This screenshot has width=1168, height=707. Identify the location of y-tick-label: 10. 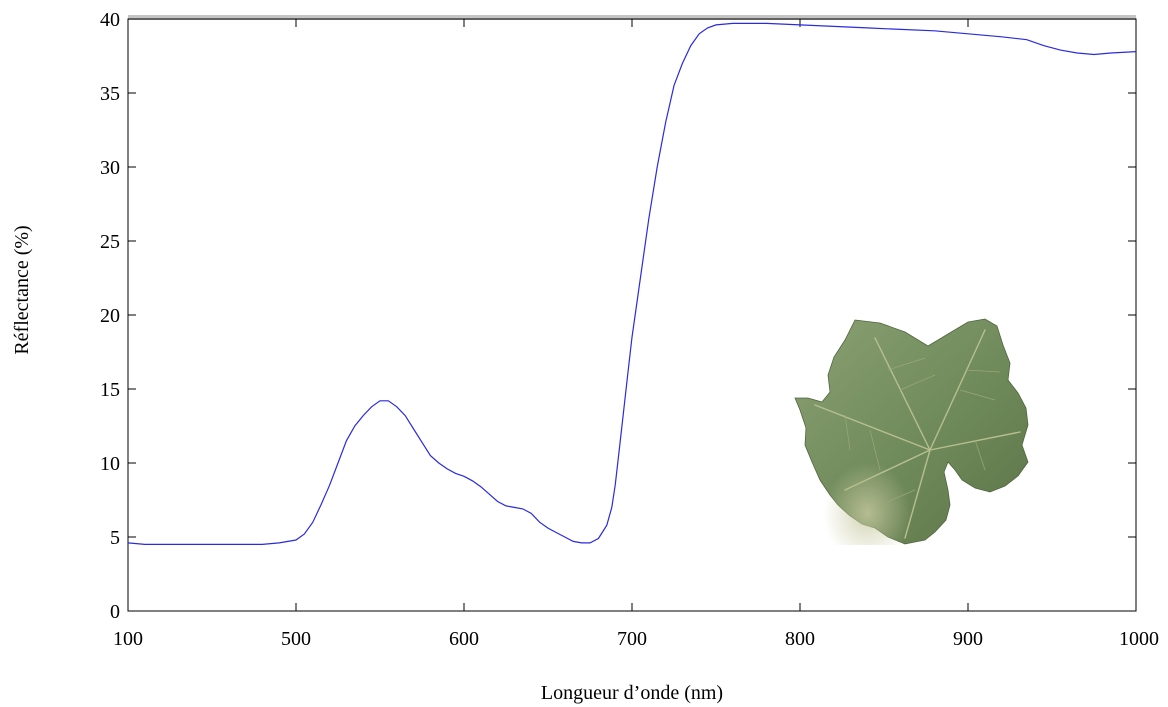
(110, 464).